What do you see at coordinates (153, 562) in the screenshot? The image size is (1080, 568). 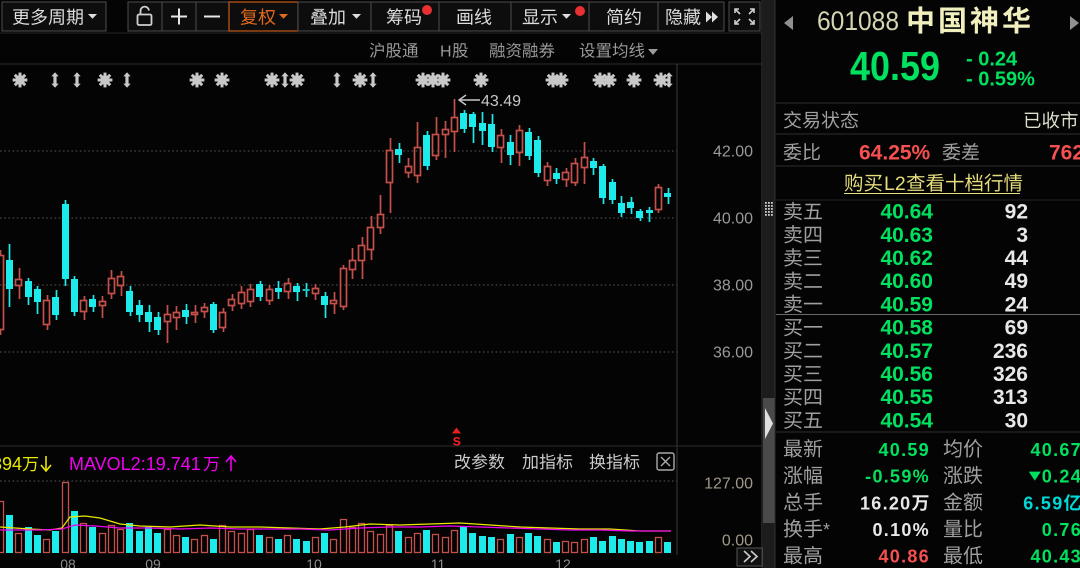 I see `svg-text: 09` at bounding box center [153, 562].